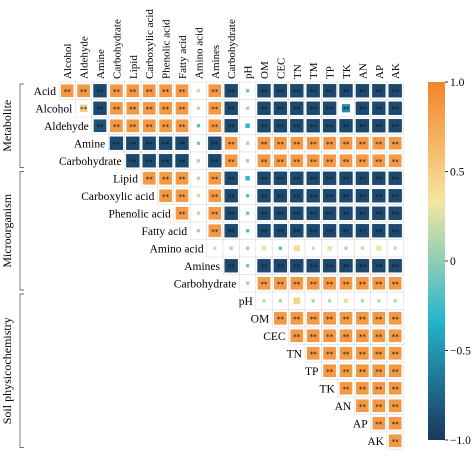  I want to click on row-label: pH, so click(246, 302).